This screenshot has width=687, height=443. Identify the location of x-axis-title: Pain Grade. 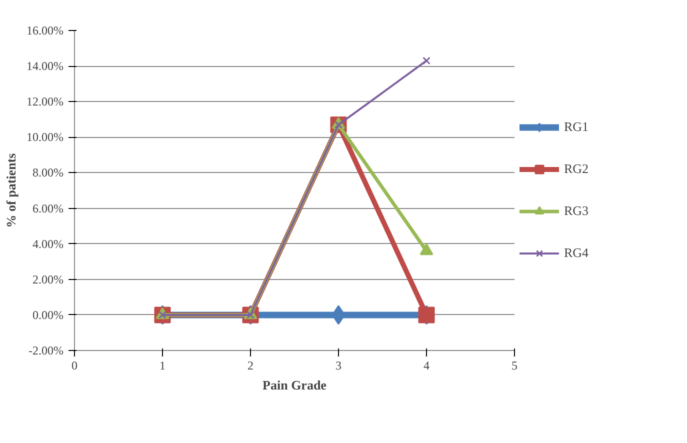
(294, 385).